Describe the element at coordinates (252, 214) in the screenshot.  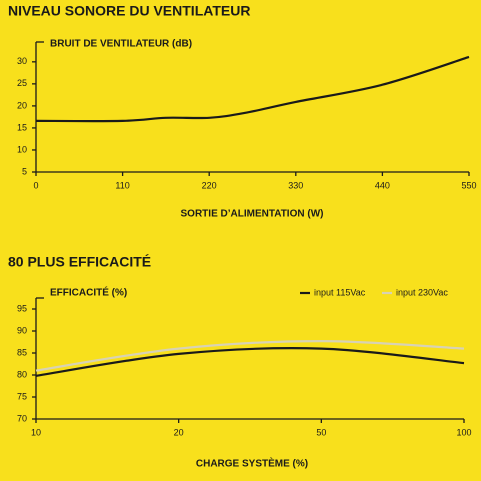
I see `x-axis-label: SORTIE D’ALIMENTATION (W)` at that location.